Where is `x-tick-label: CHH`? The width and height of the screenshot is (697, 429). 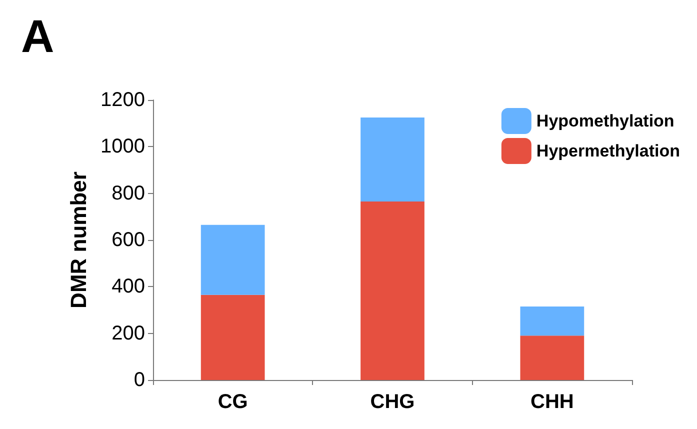 x-tick-label: CHH is located at coordinates (552, 402).